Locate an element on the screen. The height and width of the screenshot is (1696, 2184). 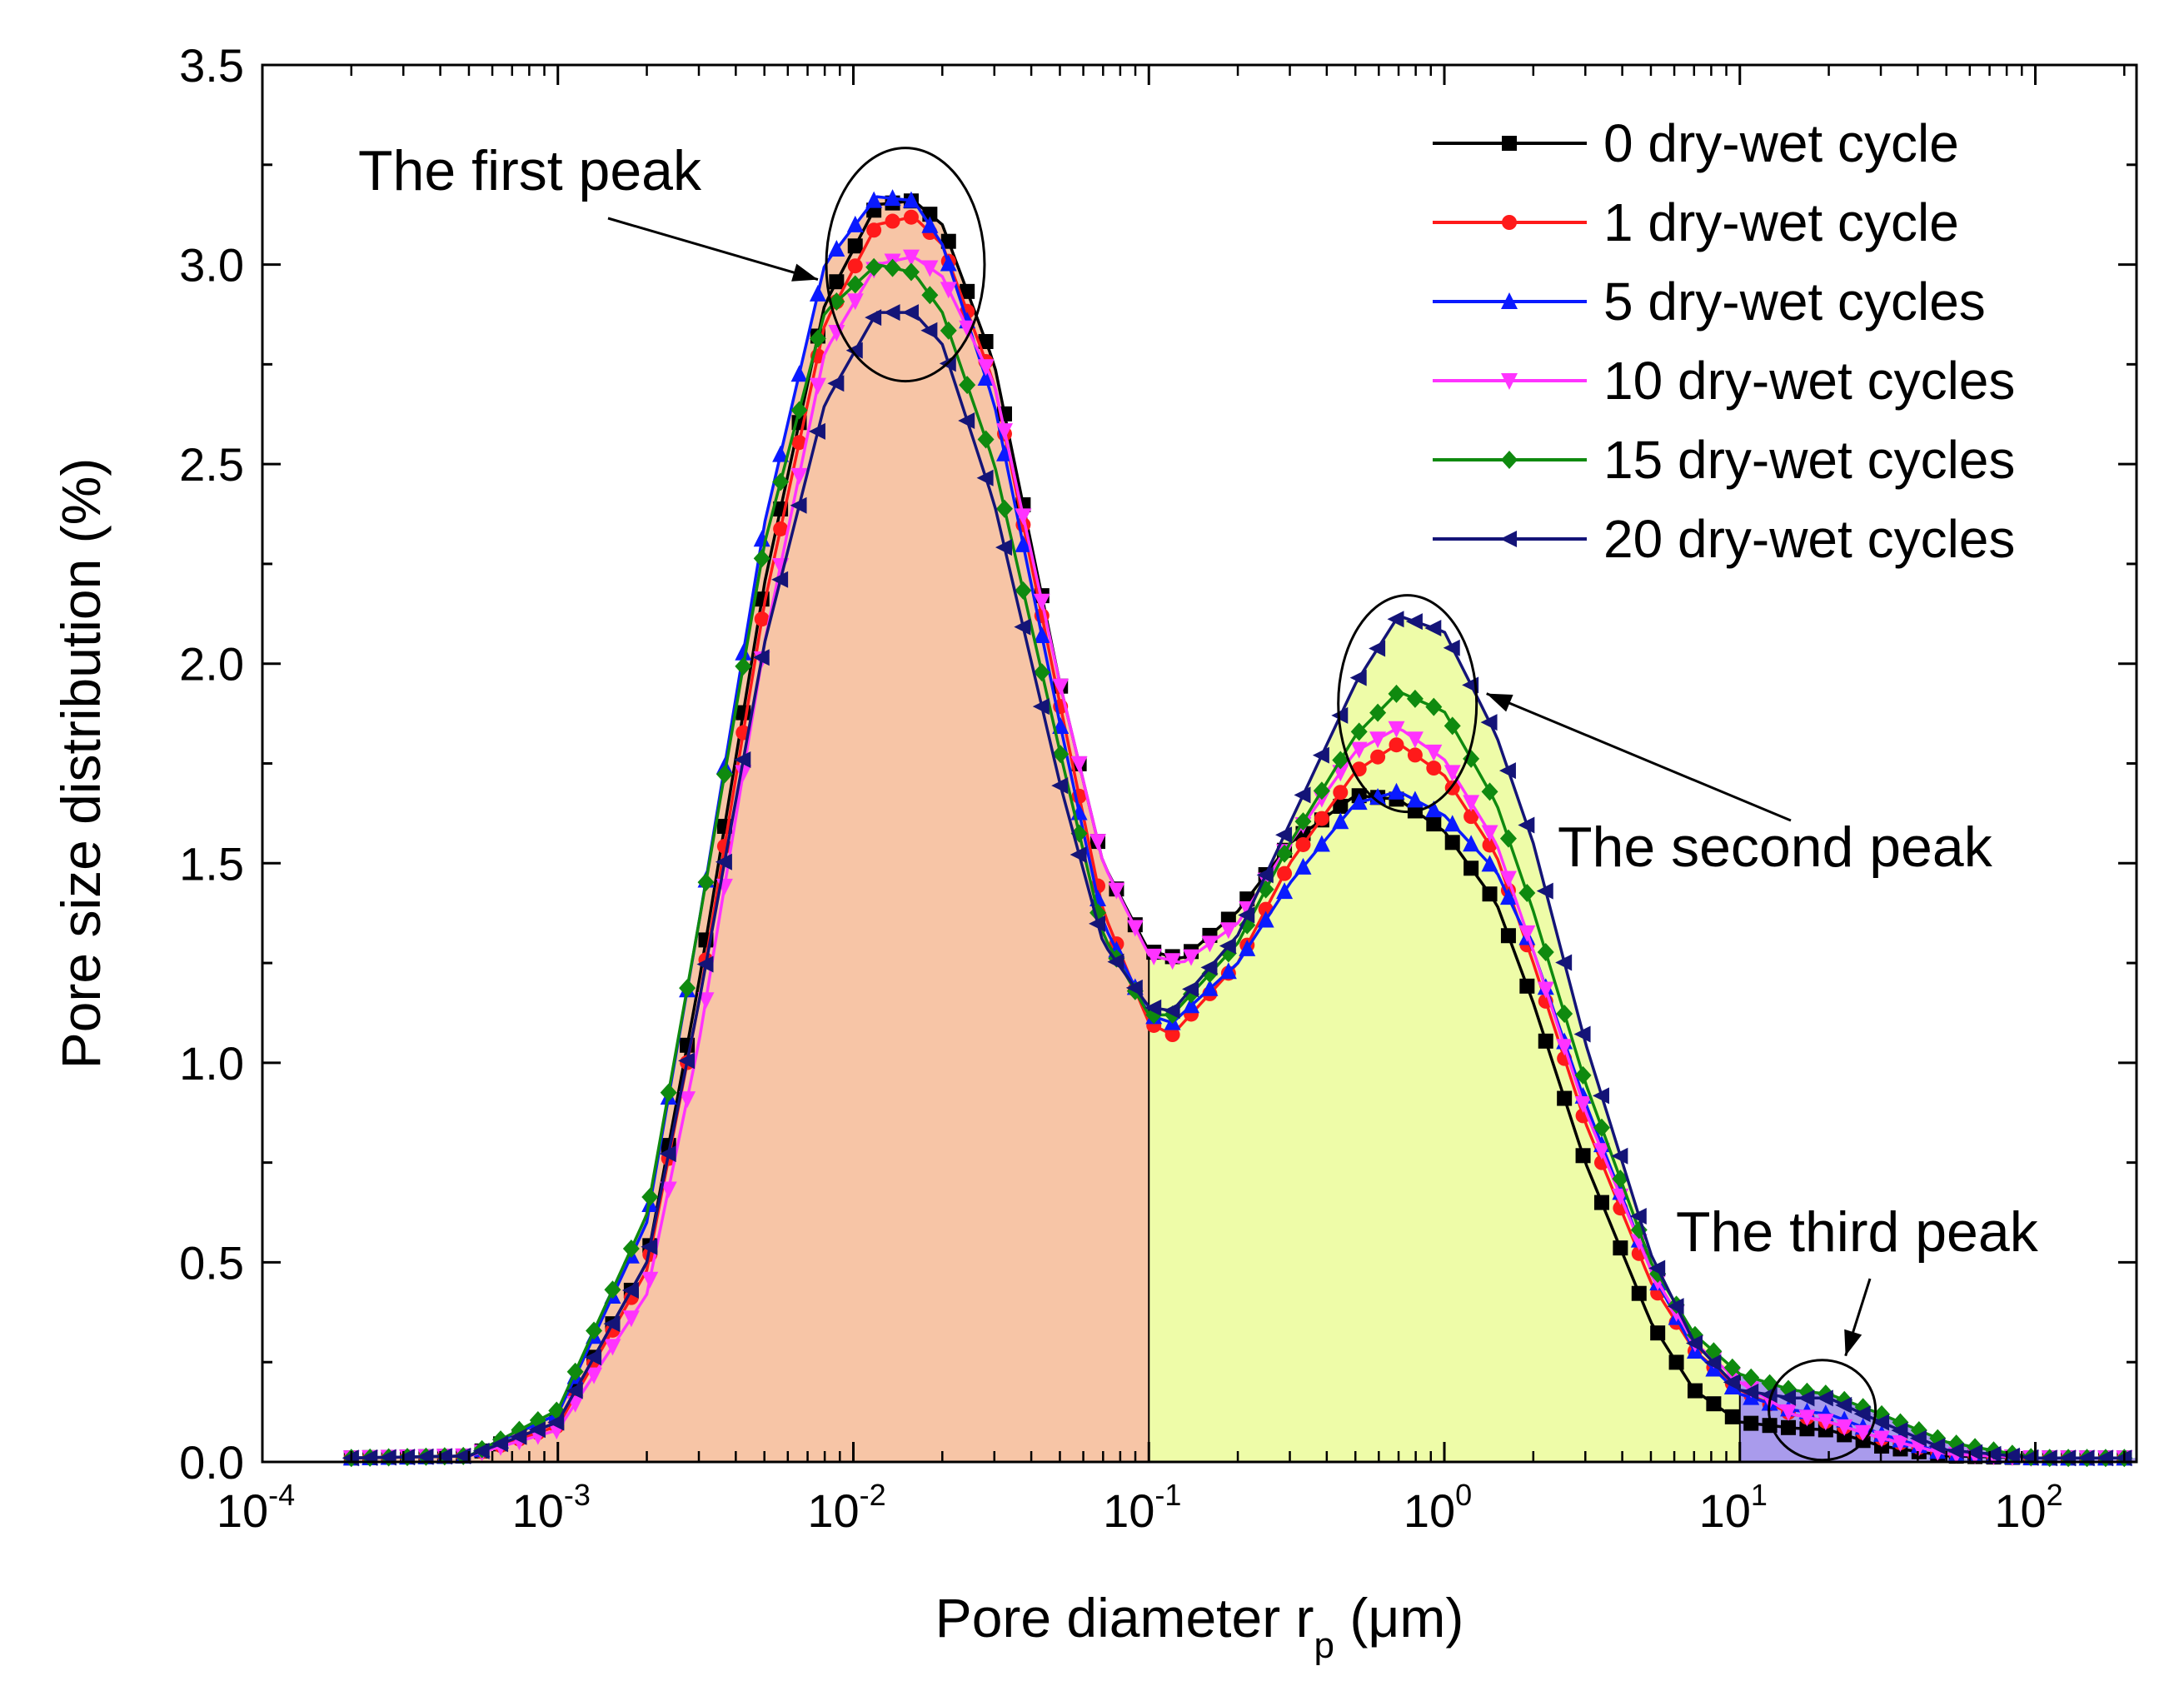
y-tick-label: 0.0 is located at coordinates (211, 1462).